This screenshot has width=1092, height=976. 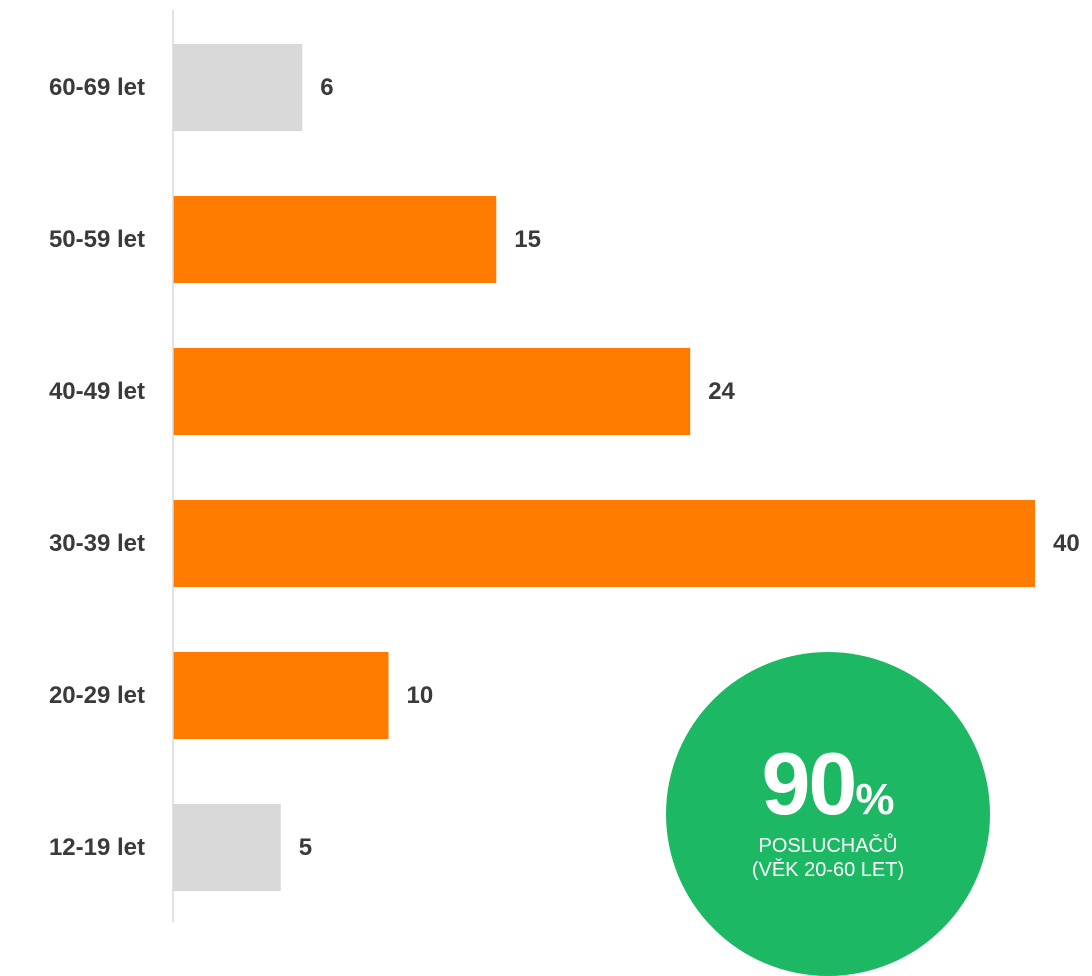 I want to click on value-label: 24, so click(x=721, y=391).